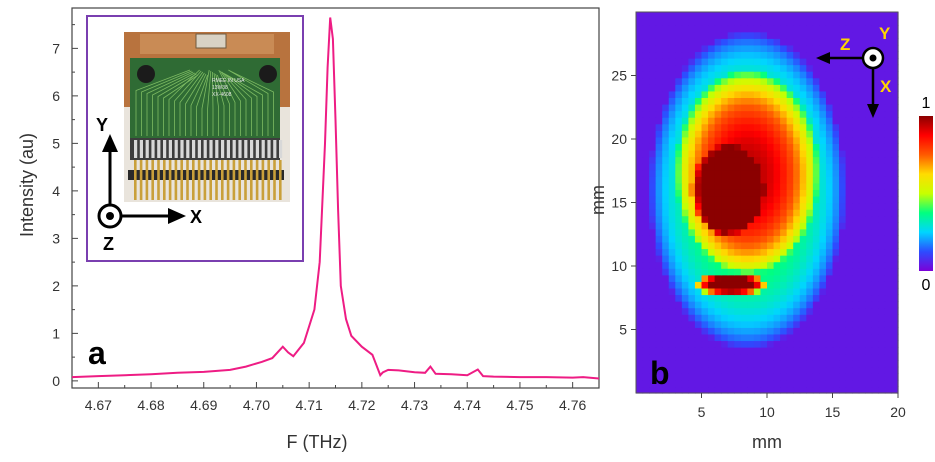 Image resolution: width=935 pixels, height=462 pixels. I want to click on y-tick-label: 20, so click(619, 139).